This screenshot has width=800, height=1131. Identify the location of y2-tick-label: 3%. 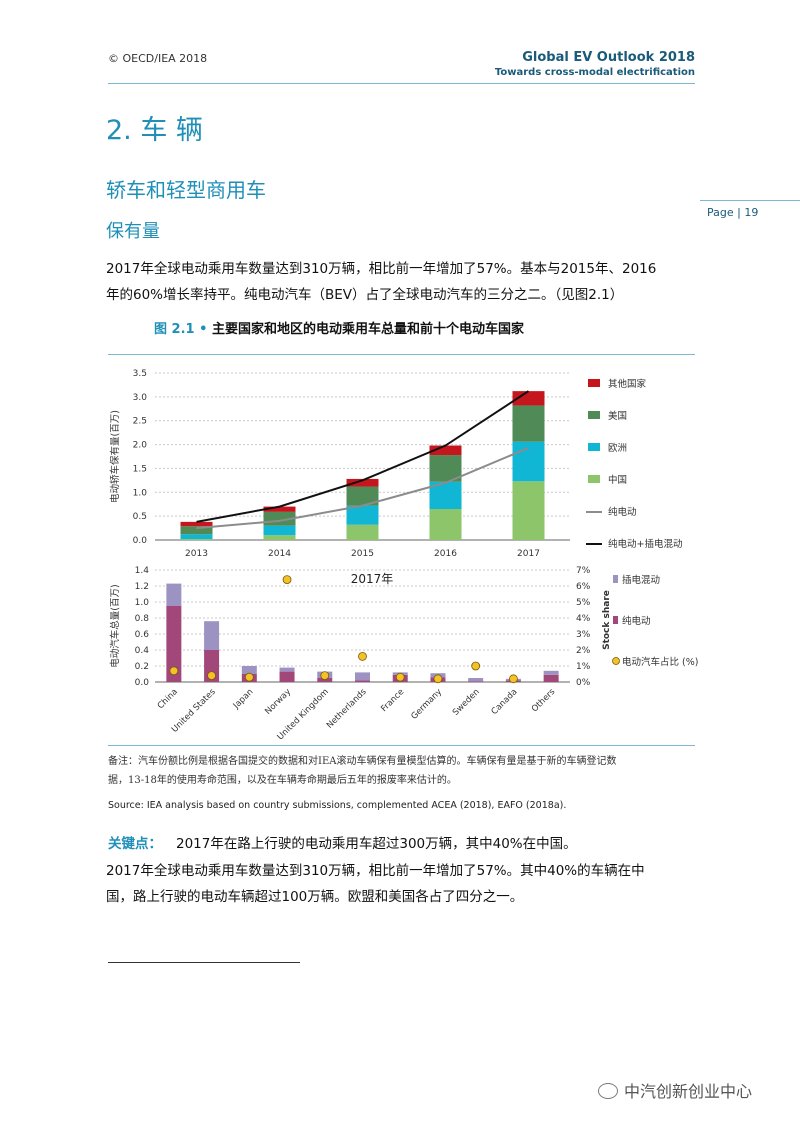
(583, 635).